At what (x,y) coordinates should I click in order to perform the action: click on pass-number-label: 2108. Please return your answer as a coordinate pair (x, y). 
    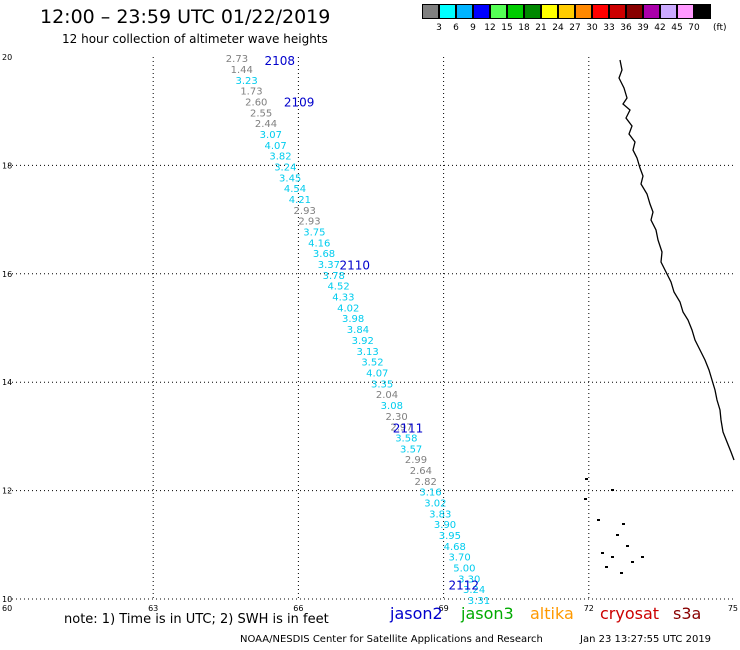
    Looking at the image, I should click on (280, 61).